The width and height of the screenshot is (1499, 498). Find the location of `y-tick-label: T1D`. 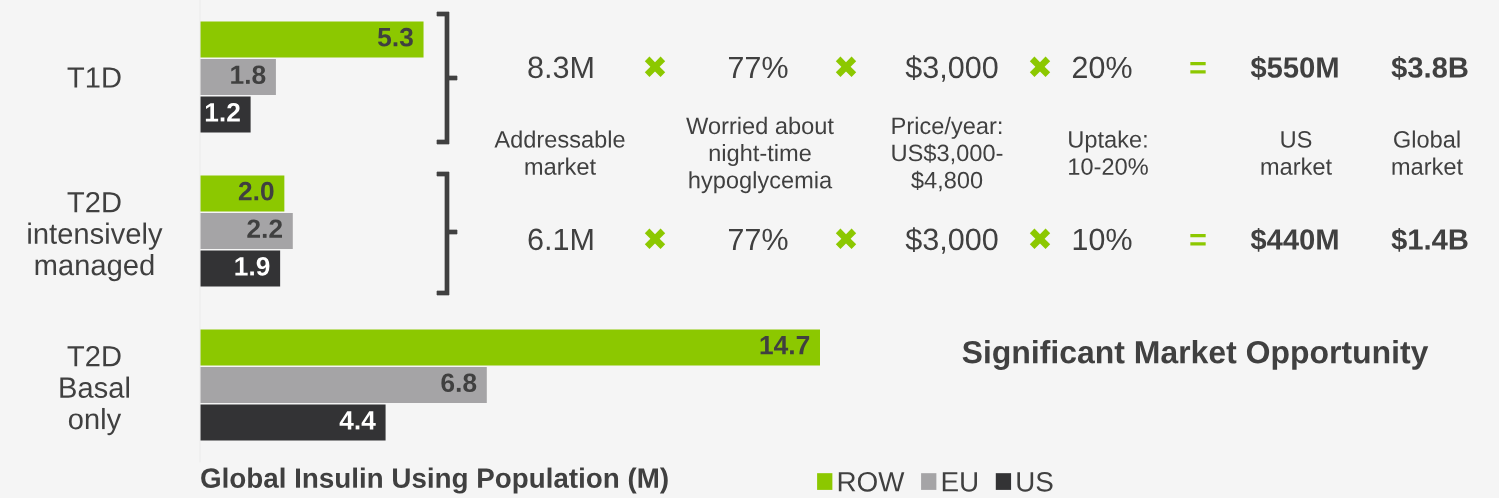

y-tick-label: T1D is located at coordinates (94, 77).